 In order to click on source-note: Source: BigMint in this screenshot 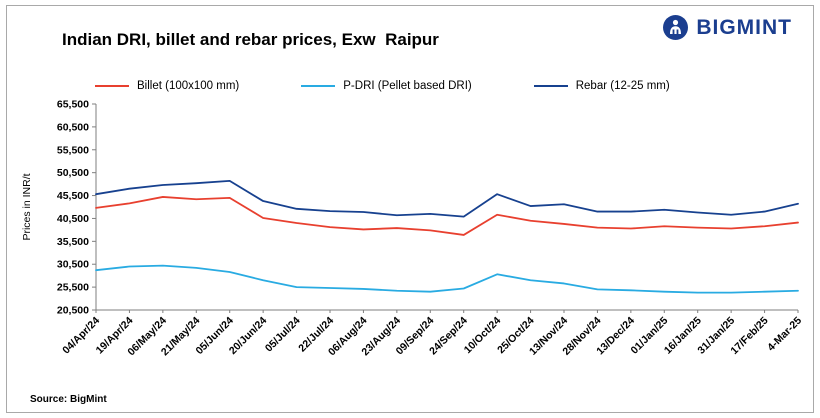, I will do `click(68, 399)`.